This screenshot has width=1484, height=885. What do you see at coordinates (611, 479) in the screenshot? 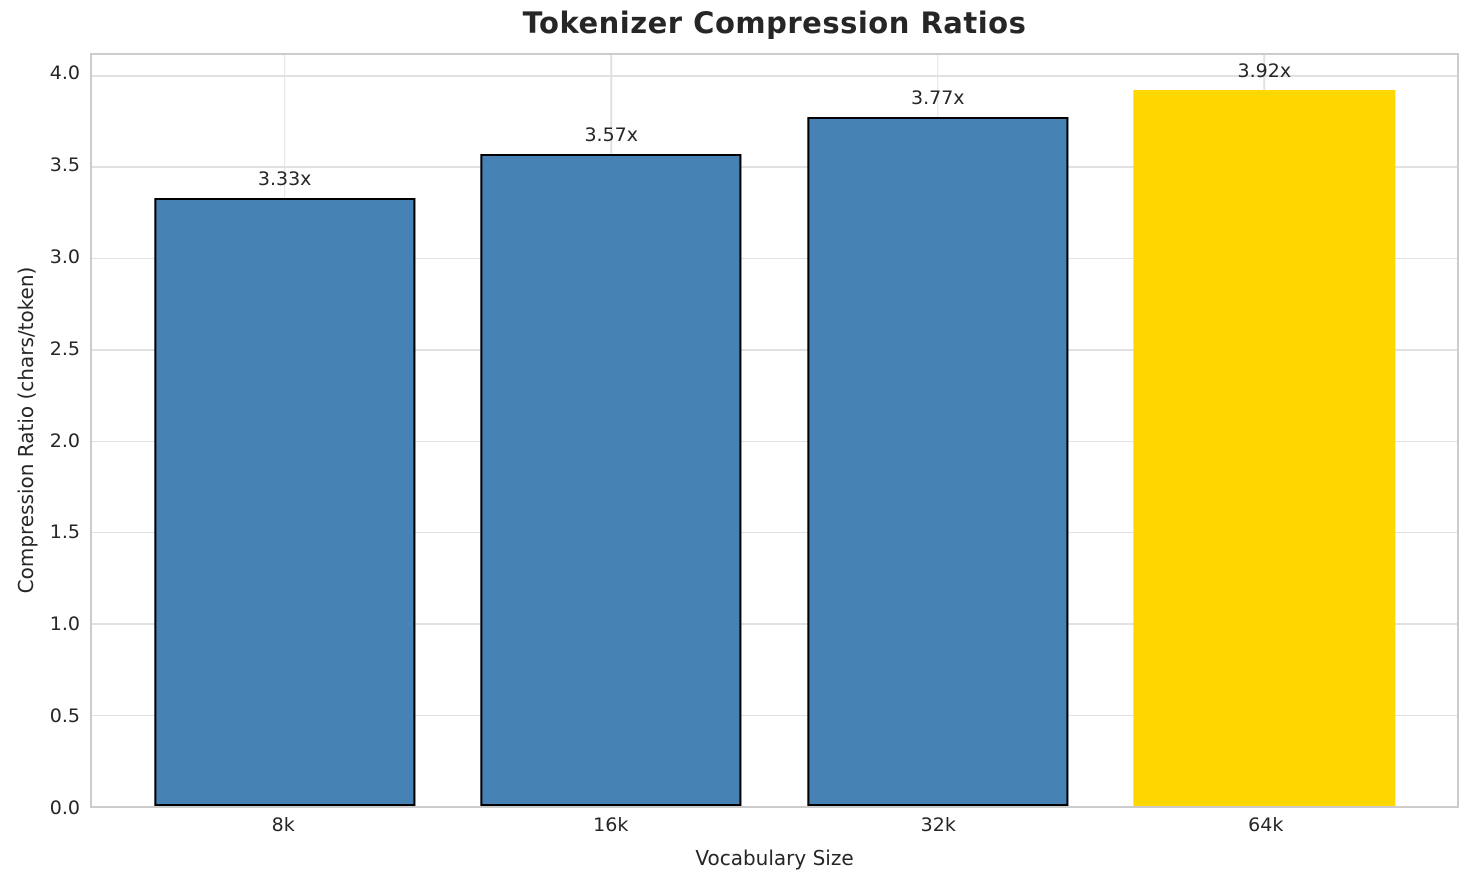
I see `bar-16k` at bounding box center [611, 479].